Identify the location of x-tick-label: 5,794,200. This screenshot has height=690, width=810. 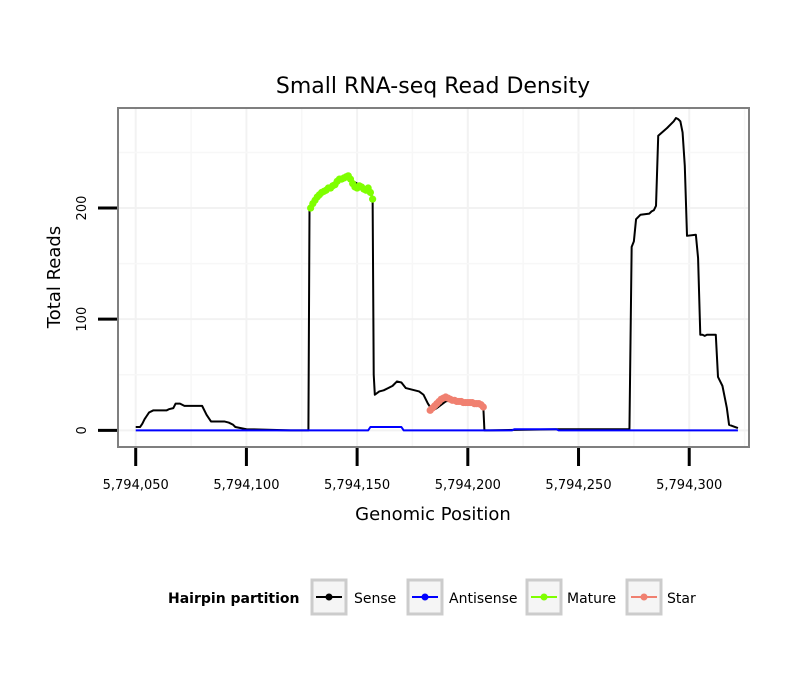
(468, 485).